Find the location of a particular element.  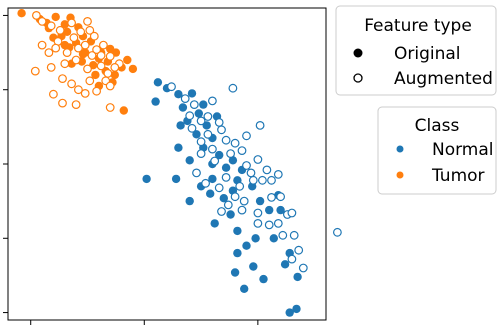

legend-feature-type: Feature type Original Augmented is located at coordinates (416, 50).